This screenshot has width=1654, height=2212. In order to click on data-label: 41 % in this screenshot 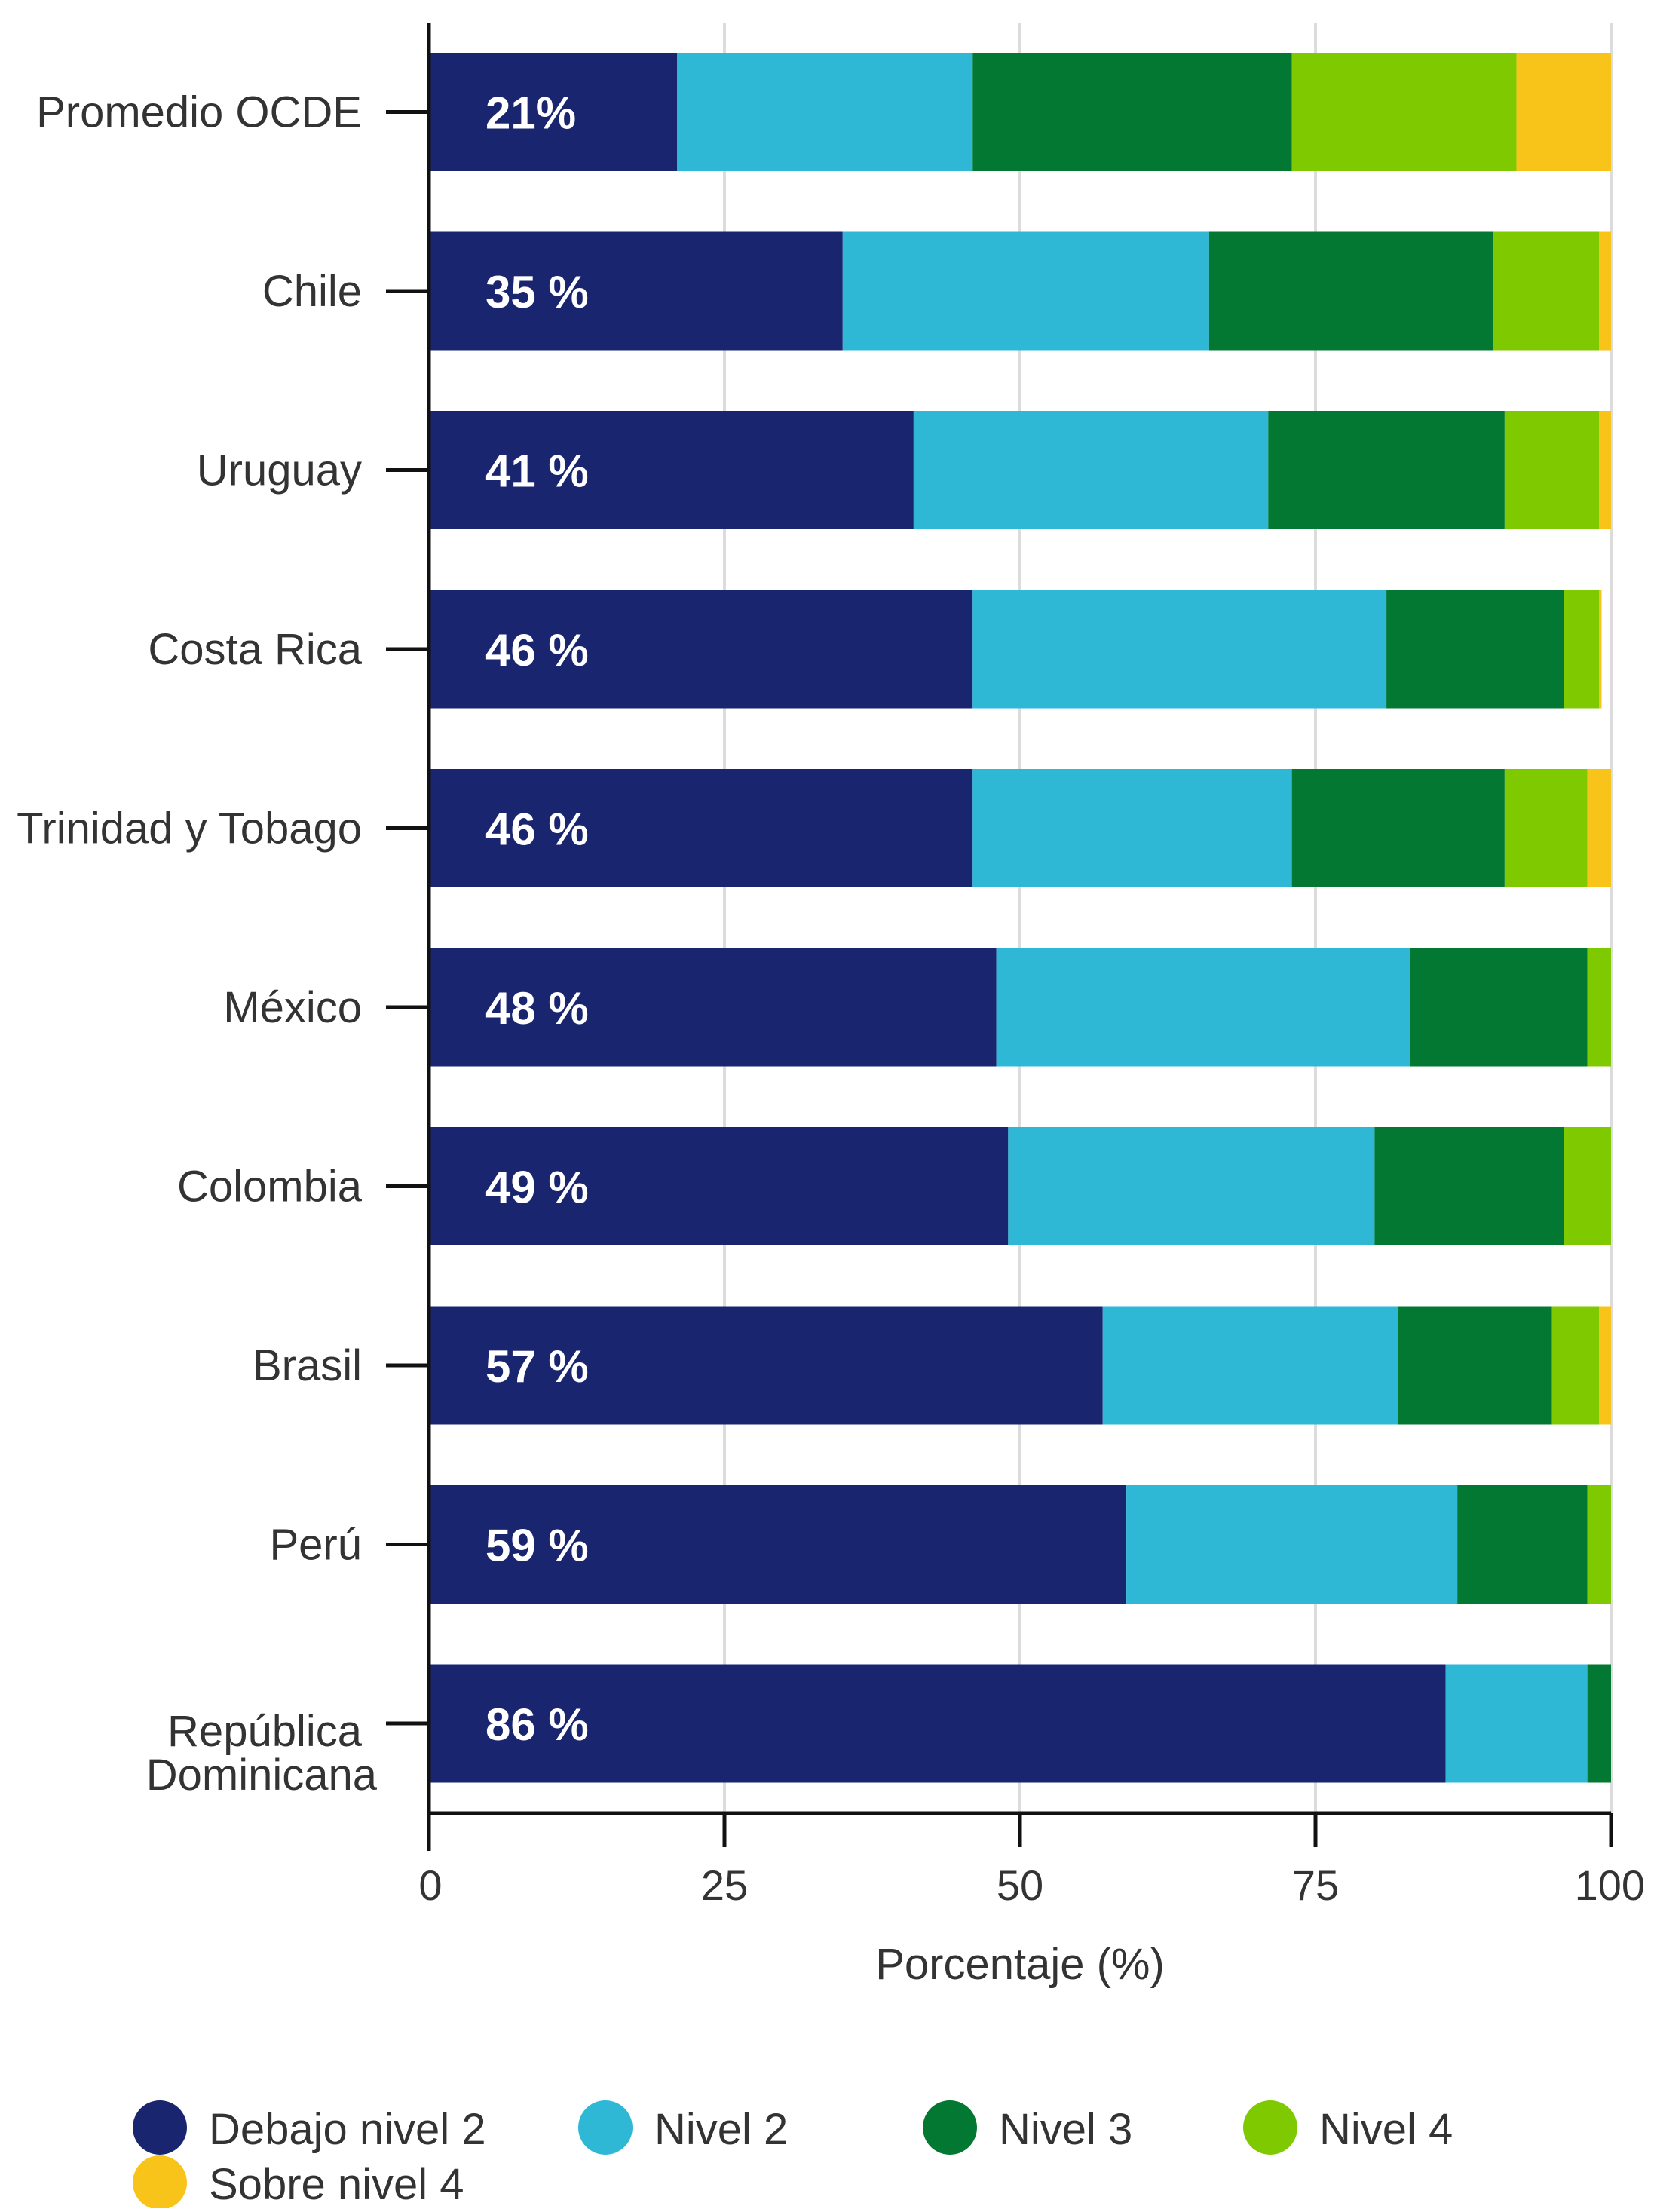, I will do `click(537, 471)`.